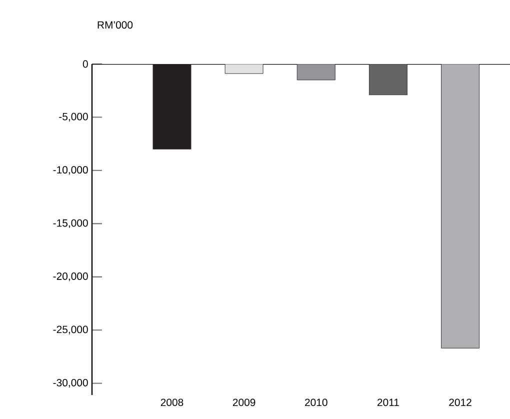  What do you see at coordinates (115, 25) in the screenshot?
I see `y-axis-title: RM’000` at bounding box center [115, 25].